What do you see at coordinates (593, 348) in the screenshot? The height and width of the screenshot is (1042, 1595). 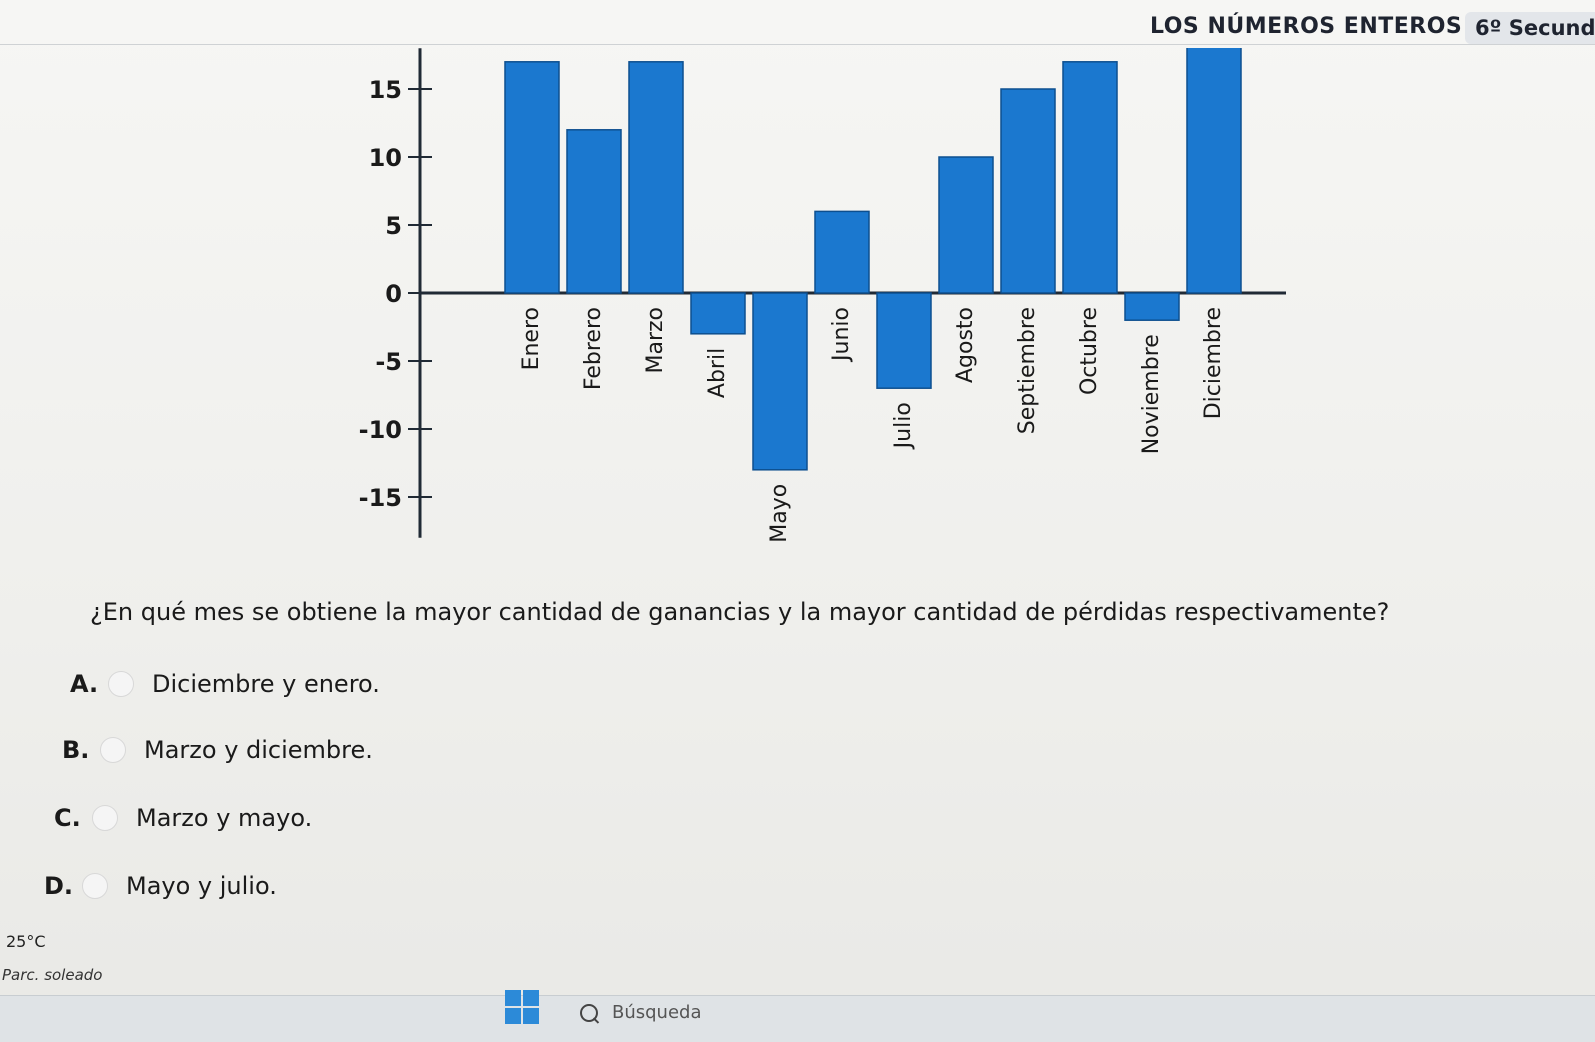 I see `x-tick-label: Febrero` at bounding box center [593, 348].